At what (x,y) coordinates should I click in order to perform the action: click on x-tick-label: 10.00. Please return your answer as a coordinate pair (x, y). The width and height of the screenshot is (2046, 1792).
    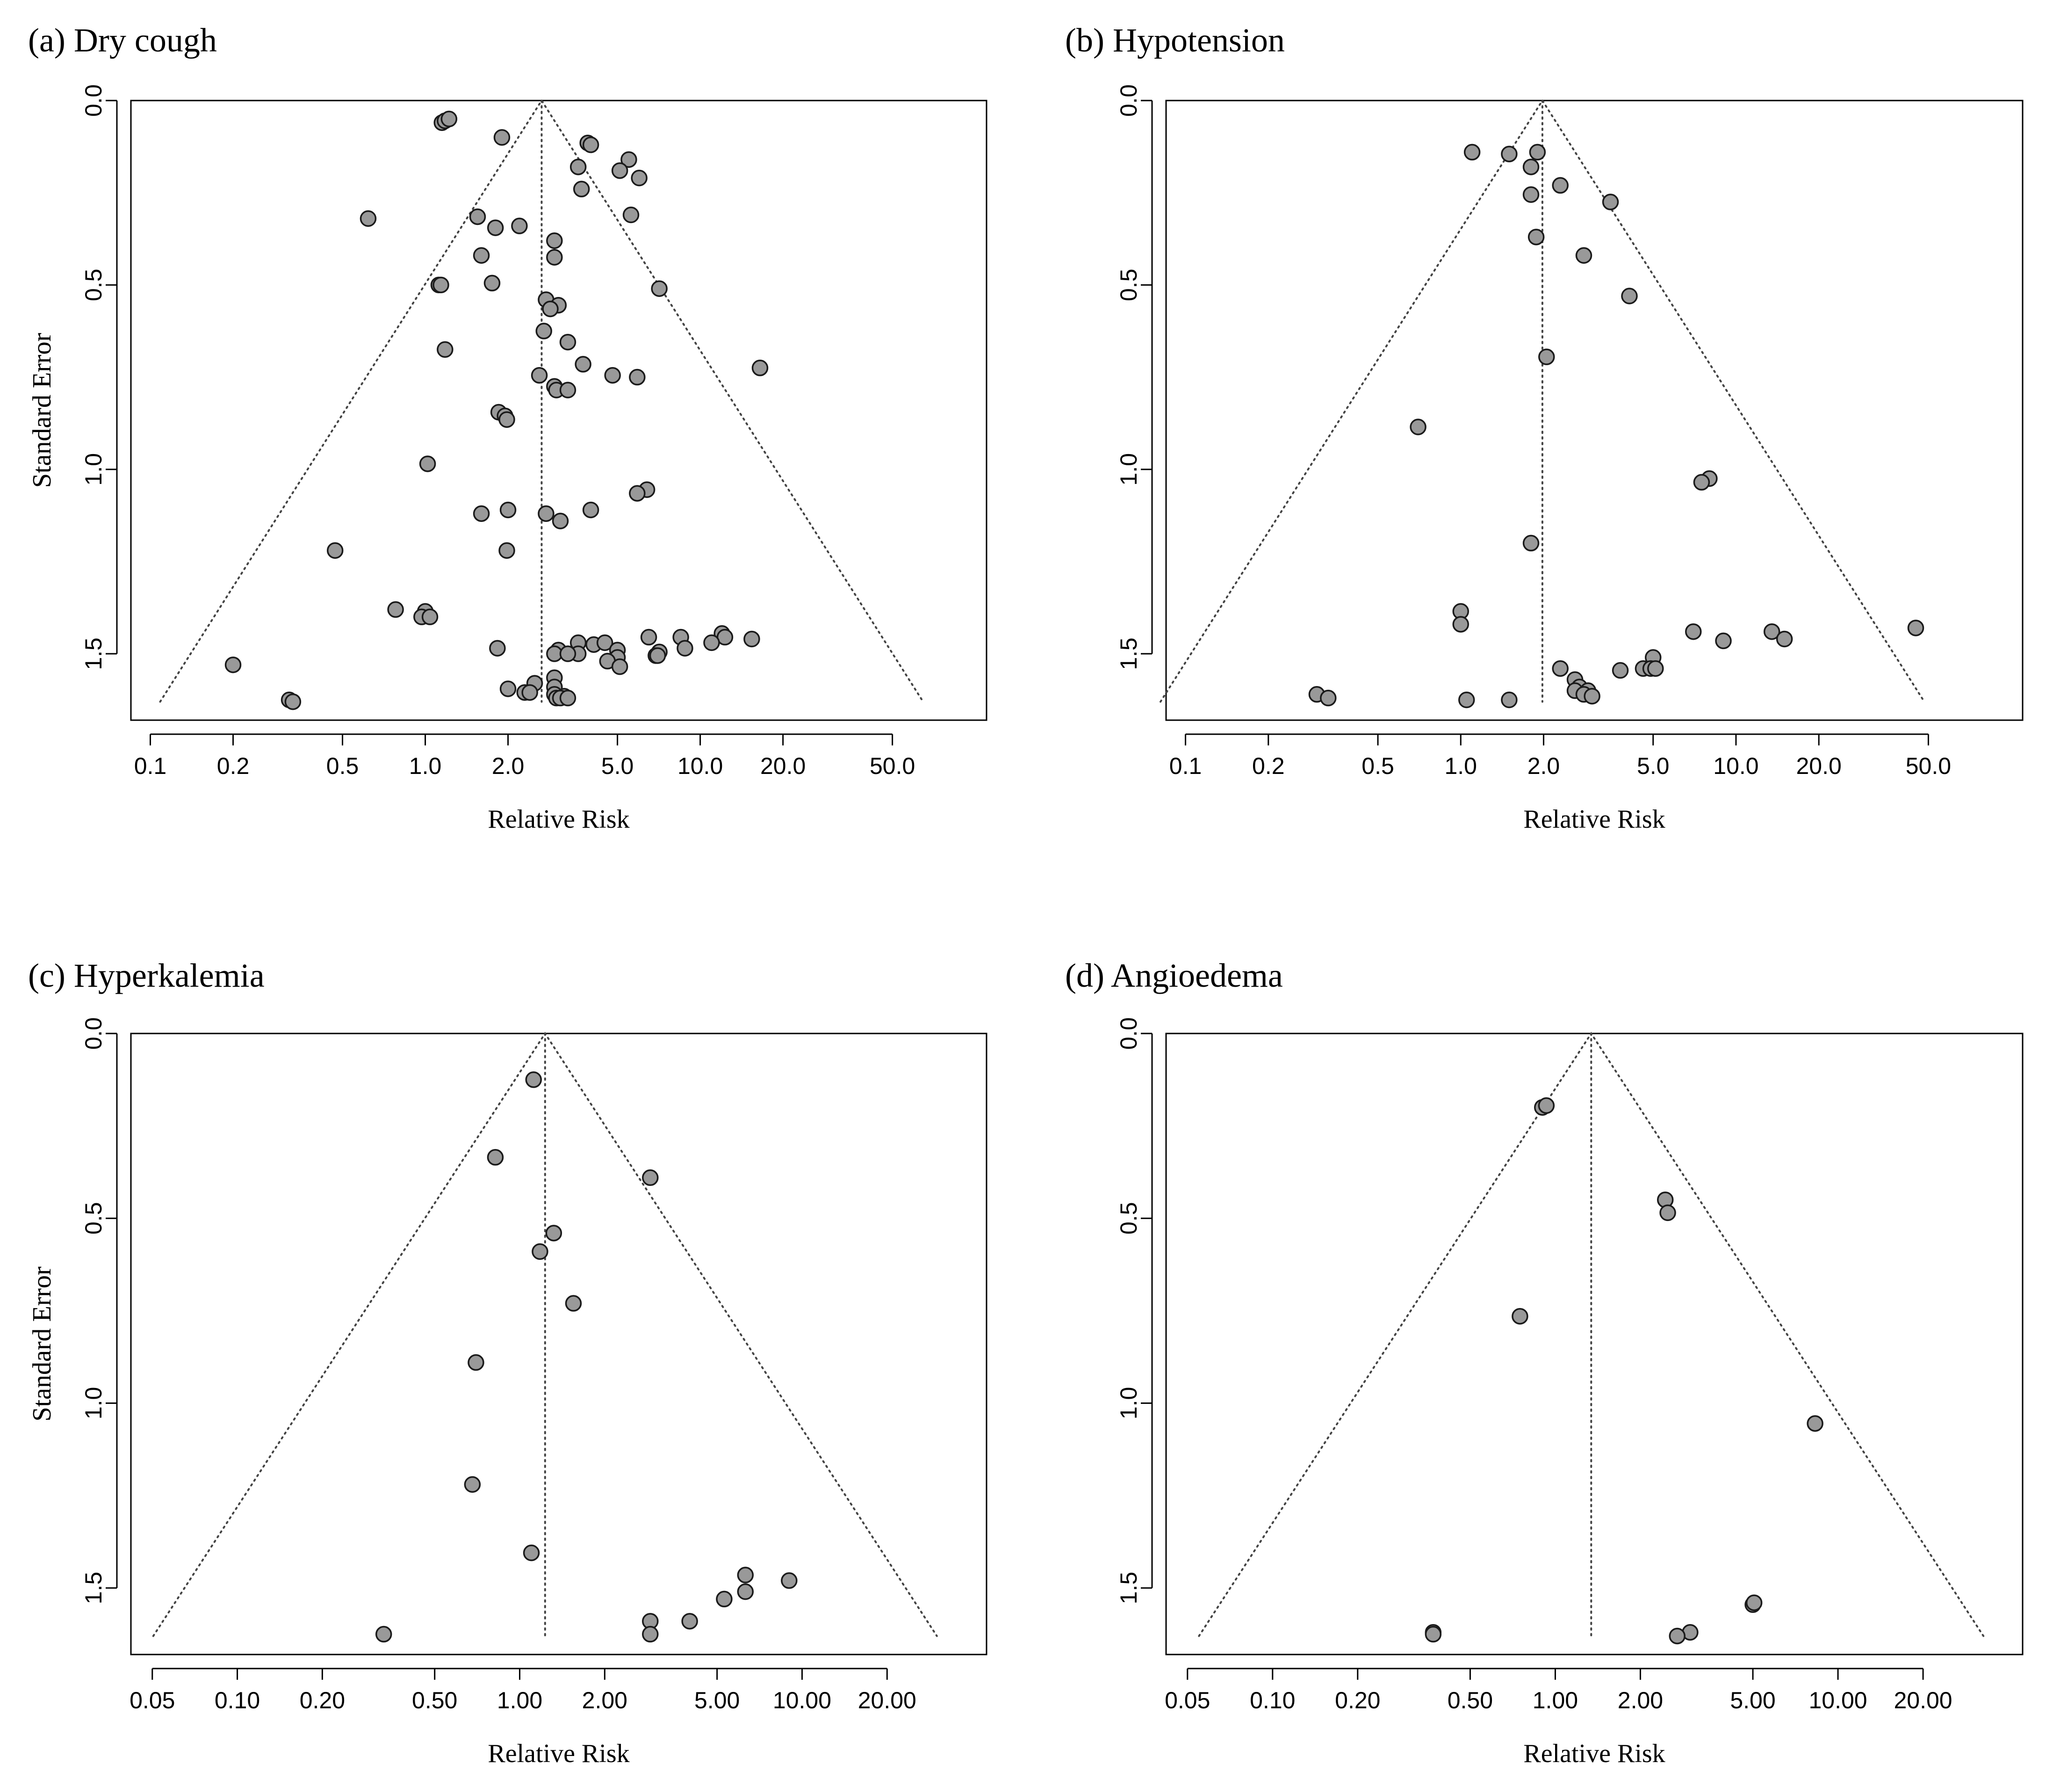
    Looking at the image, I should click on (802, 1700).